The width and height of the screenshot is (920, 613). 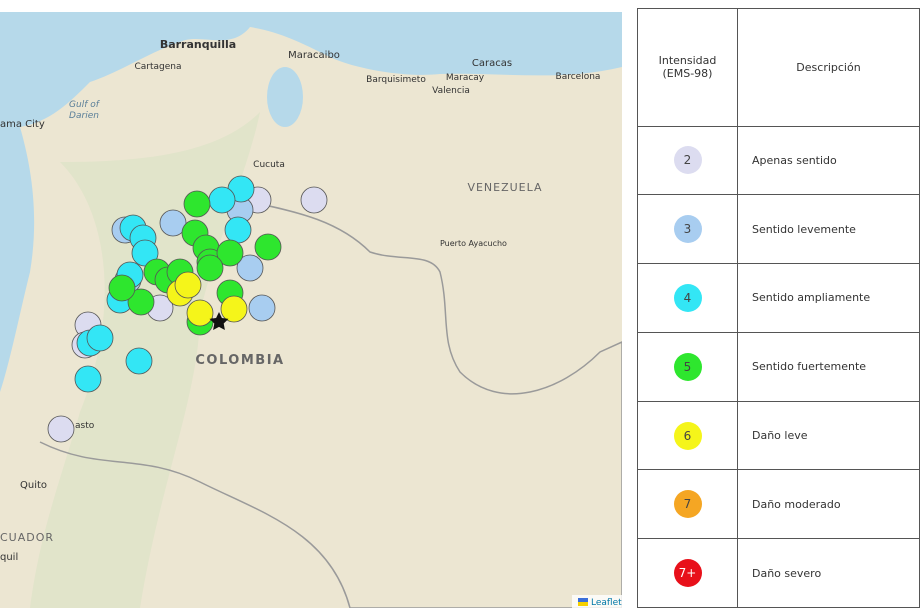 I want to click on description-cell: Daño moderado, so click(x=828, y=504).